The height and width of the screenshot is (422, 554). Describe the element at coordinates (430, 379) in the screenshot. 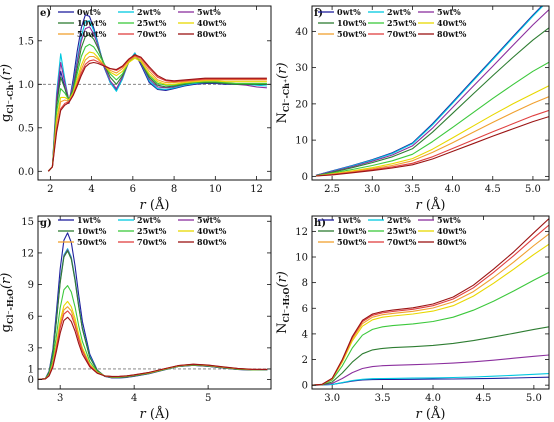

I see `series-line-2wtpct` at that location.